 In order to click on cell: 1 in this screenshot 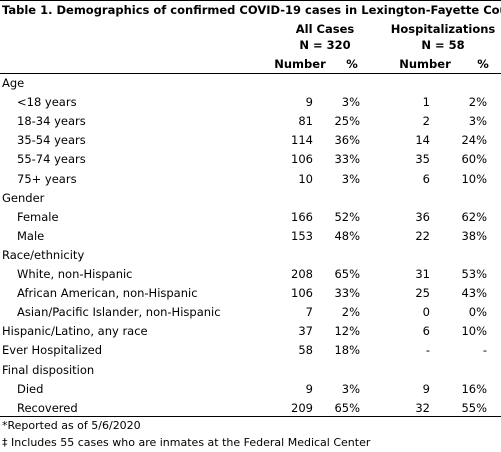, I will do `click(426, 102)`.